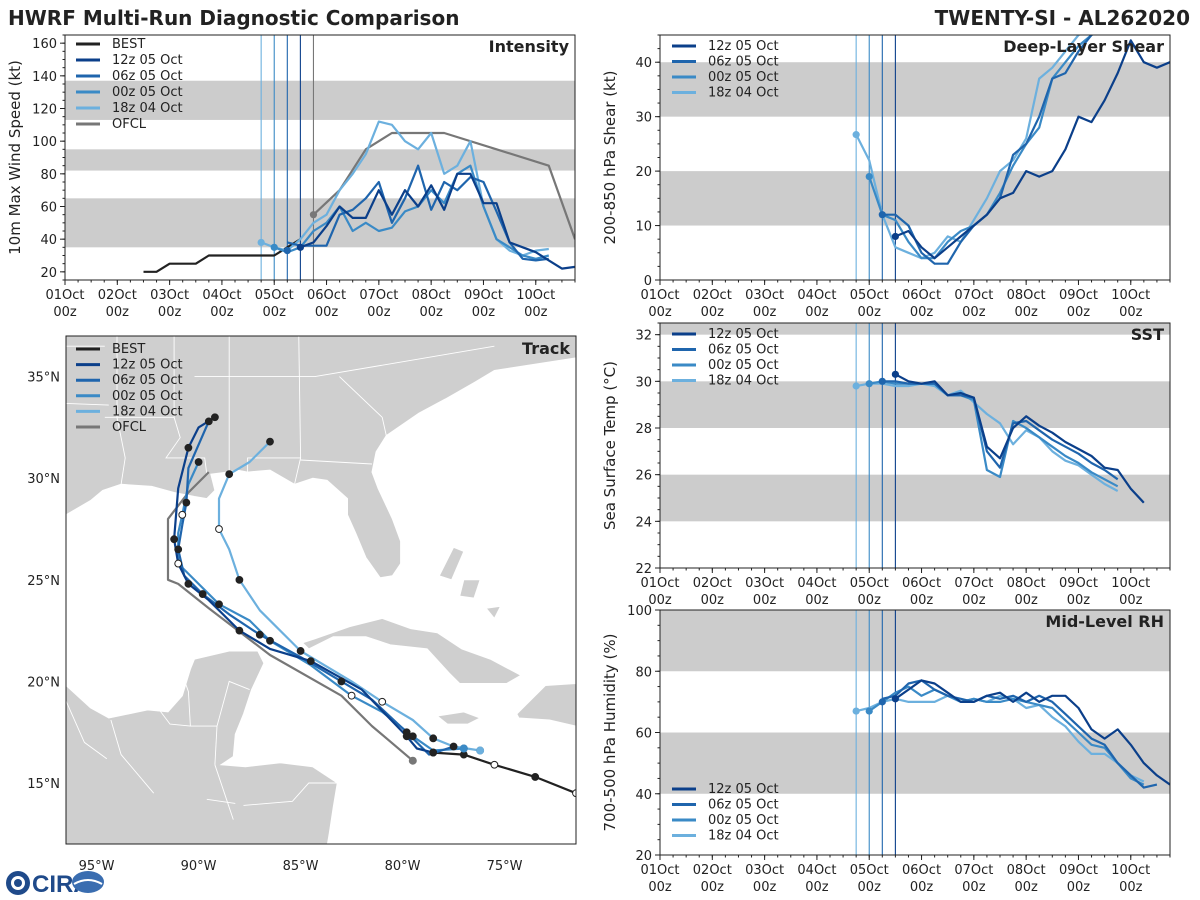  I want to click on y-tick-label: 22, so click(643, 569).